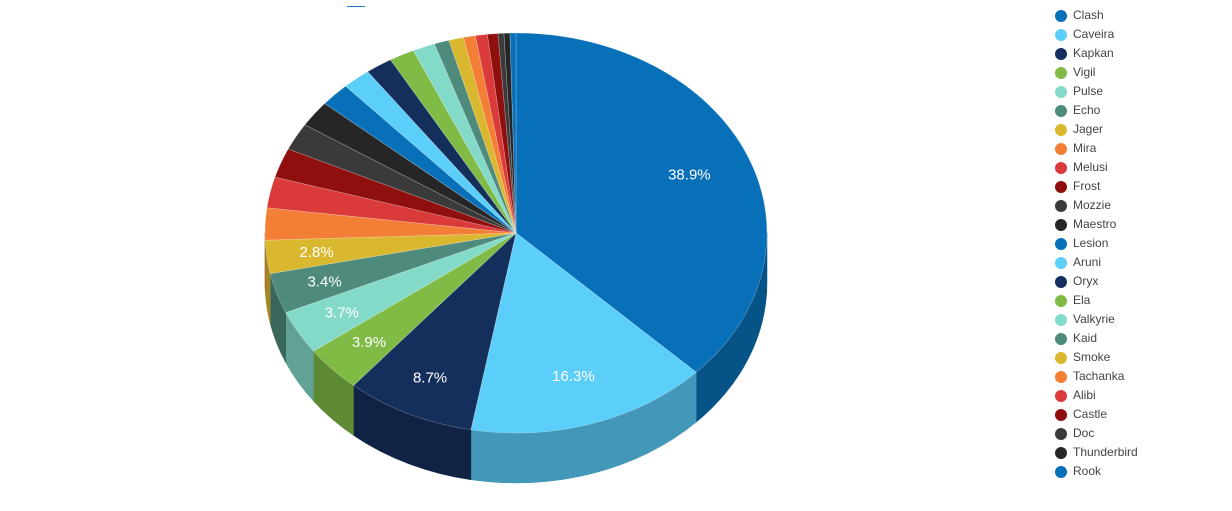 This screenshot has height=511, width=1232. I want to click on legend-label: Ela, so click(1082, 300).